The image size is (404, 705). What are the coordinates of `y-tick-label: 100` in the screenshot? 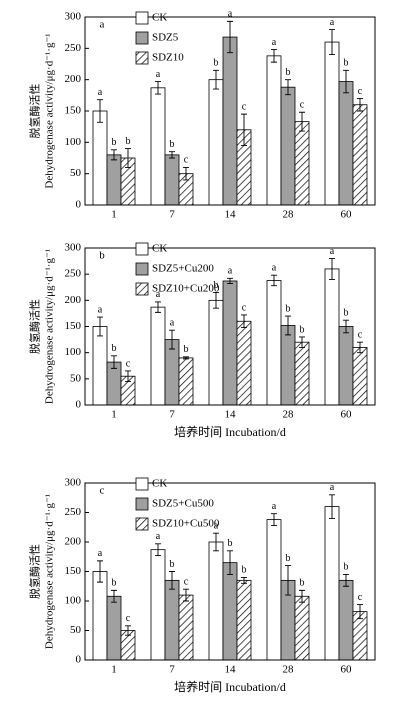 It's located at (73, 142).